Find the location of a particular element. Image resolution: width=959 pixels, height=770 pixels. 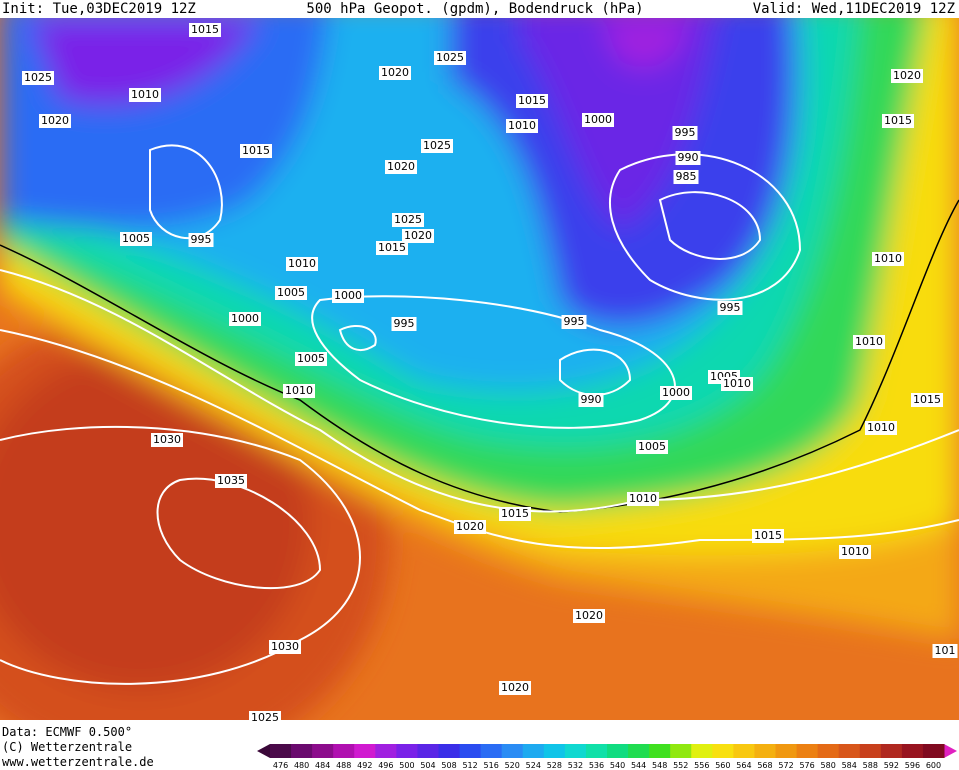

colorbar-label: 540 is located at coordinates (617, 765).